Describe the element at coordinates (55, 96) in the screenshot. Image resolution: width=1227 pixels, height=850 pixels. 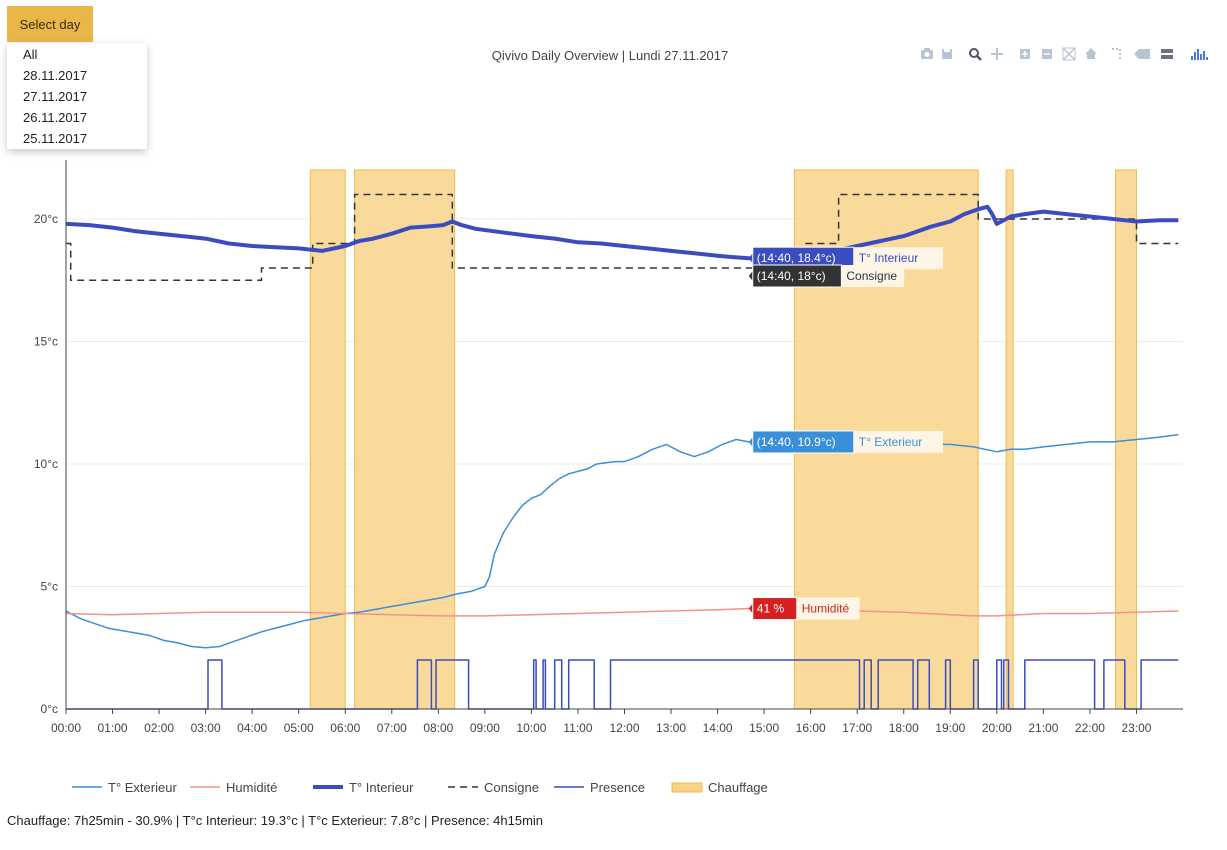
I see `day-option-27-11-2017: 27.11.2017` at that location.